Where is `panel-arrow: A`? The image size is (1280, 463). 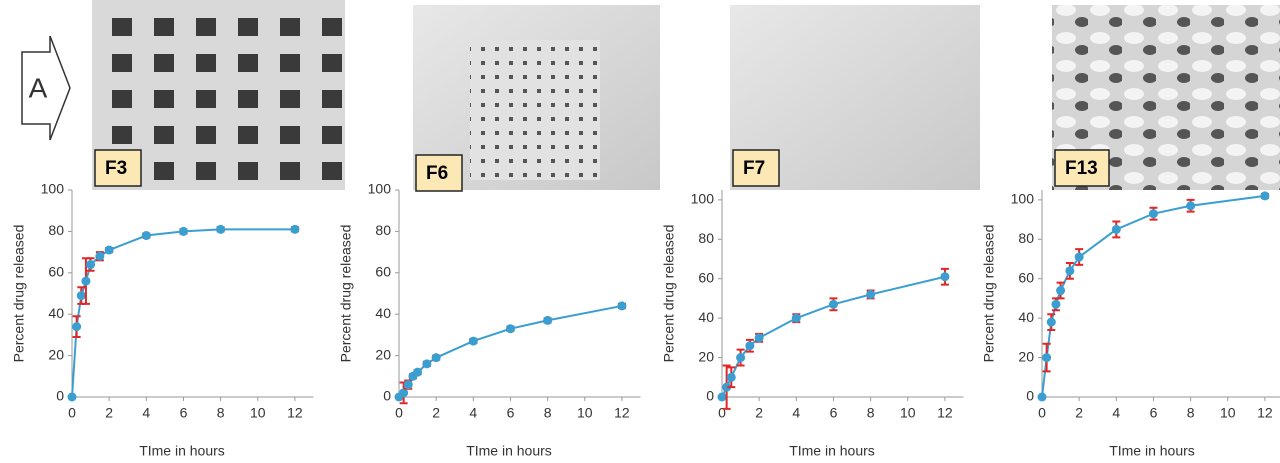
panel-arrow: A is located at coordinates (46, 88).